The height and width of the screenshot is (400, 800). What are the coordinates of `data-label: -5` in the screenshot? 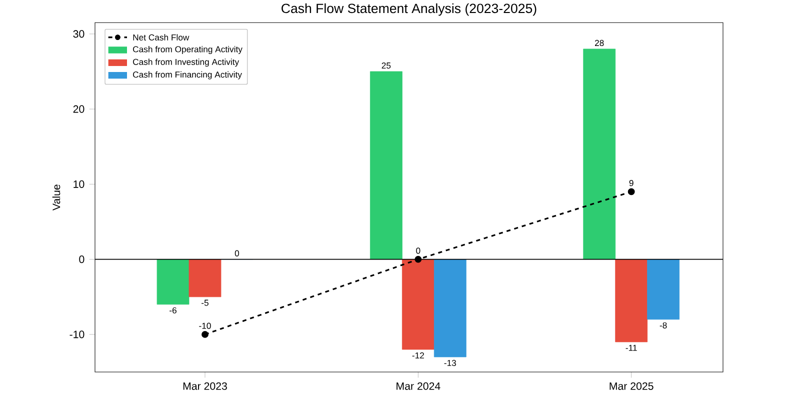 It's located at (205, 303).